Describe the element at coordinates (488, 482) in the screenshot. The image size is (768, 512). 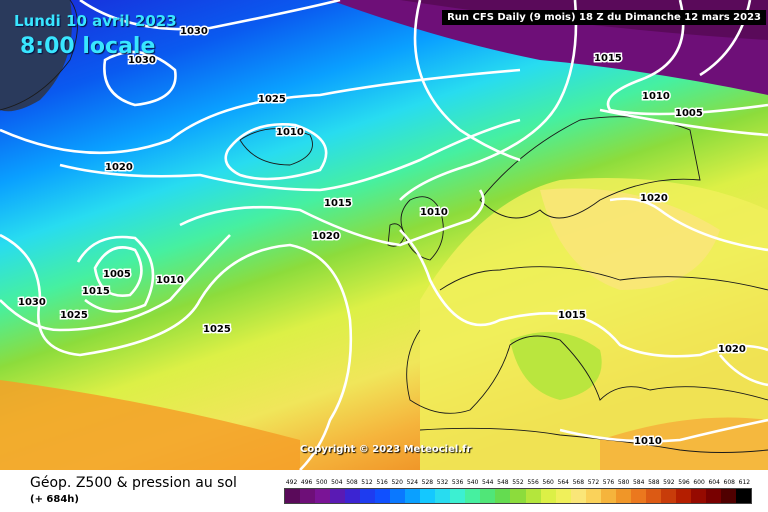
I see `legend-value: 544` at that location.